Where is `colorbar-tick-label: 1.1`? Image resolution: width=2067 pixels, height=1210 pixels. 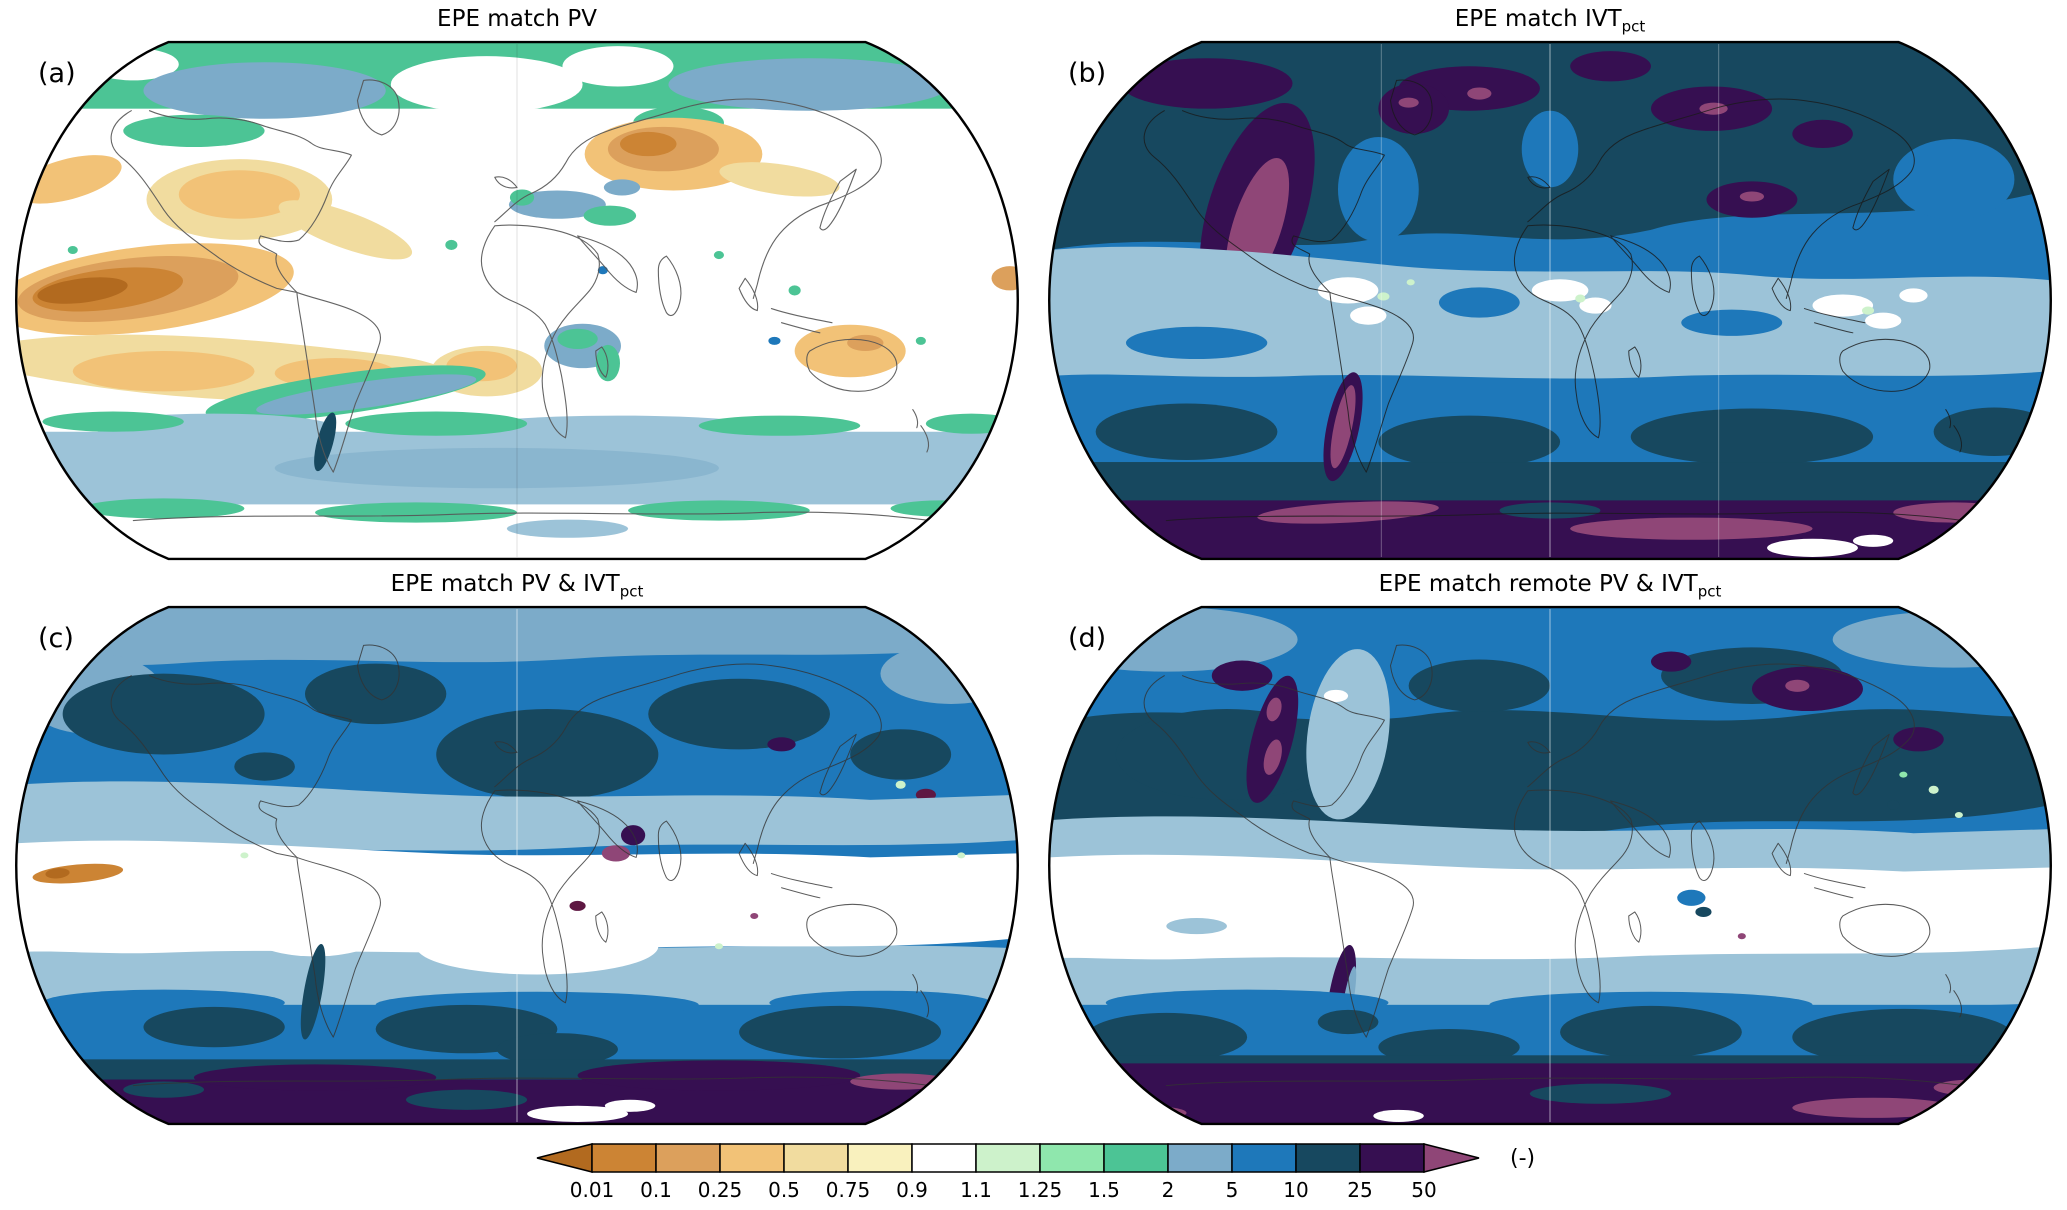 colorbar-tick-label: 1.1 is located at coordinates (976, 1190).